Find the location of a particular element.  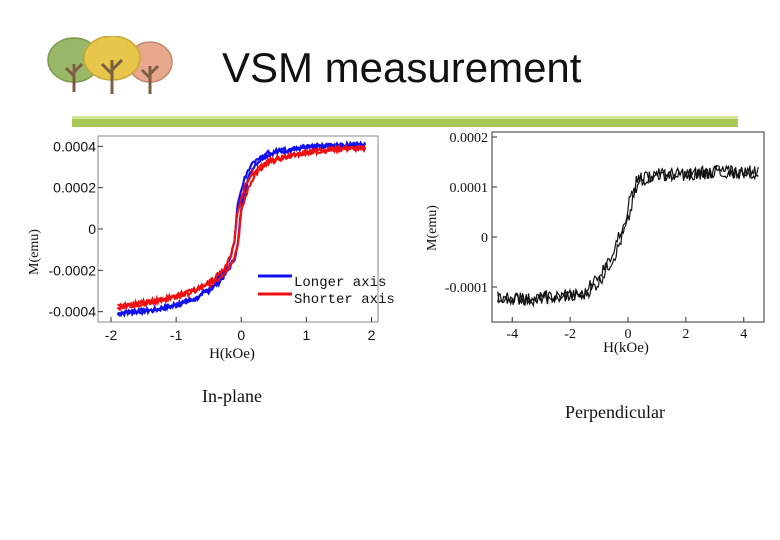

inplane-legend: Longer axis Shorter axis is located at coordinates (326, 291).